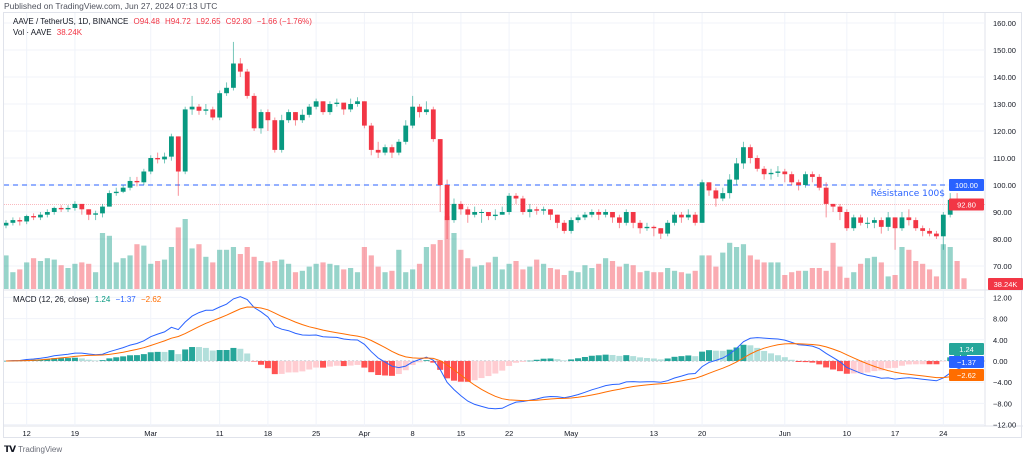 The image size is (1024, 457). I want to click on price-tick-label: 140.00, so click(1004, 77).